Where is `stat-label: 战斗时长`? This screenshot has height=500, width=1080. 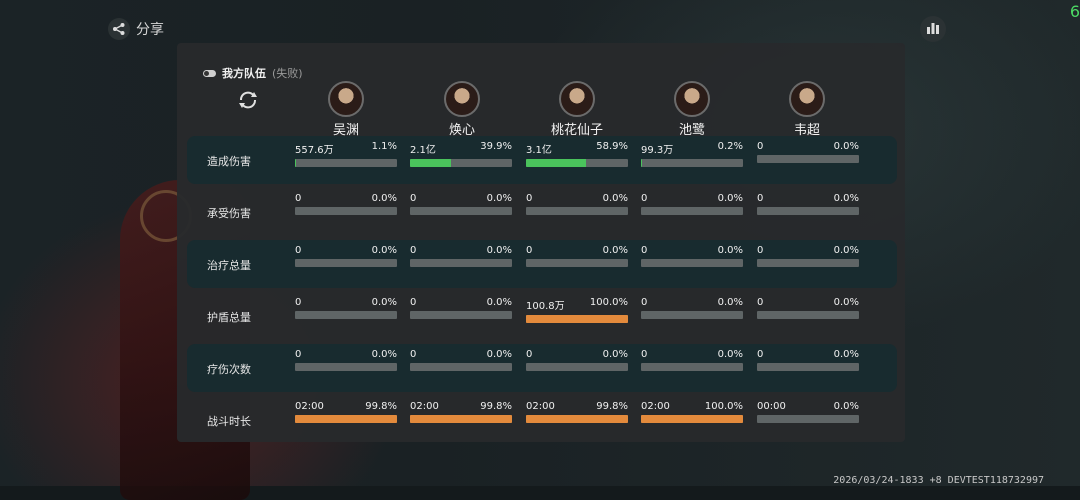
stat-label: 战斗时长 is located at coordinates (229, 421).